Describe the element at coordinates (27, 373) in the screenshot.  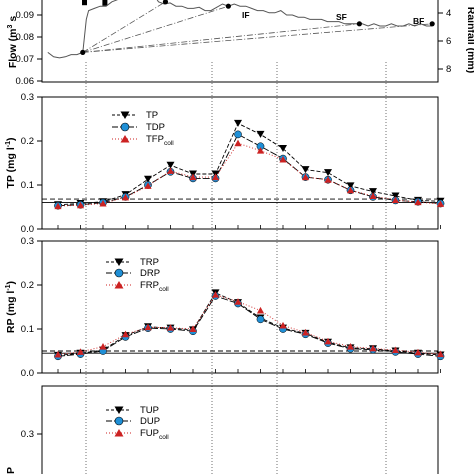
I see `rp-tick: 0.0` at that location.